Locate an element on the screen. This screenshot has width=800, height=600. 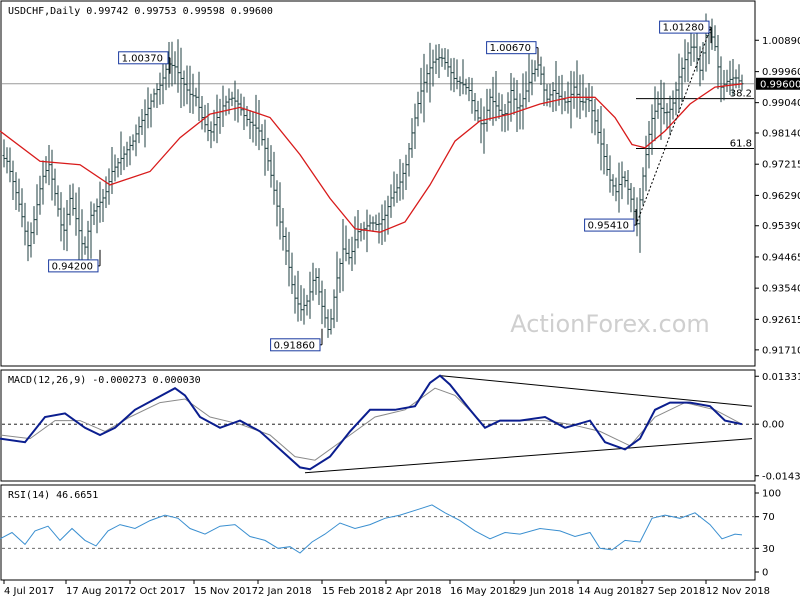
annotation-label: 0.91860 is located at coordinates (294, 345).